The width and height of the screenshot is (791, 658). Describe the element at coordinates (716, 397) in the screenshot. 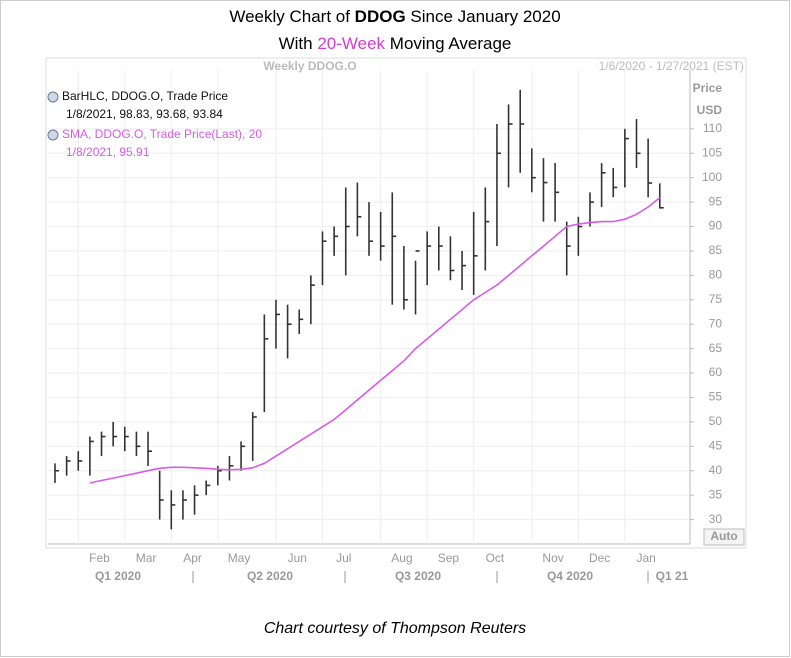

I see `y-tick-label: 55` at that location.